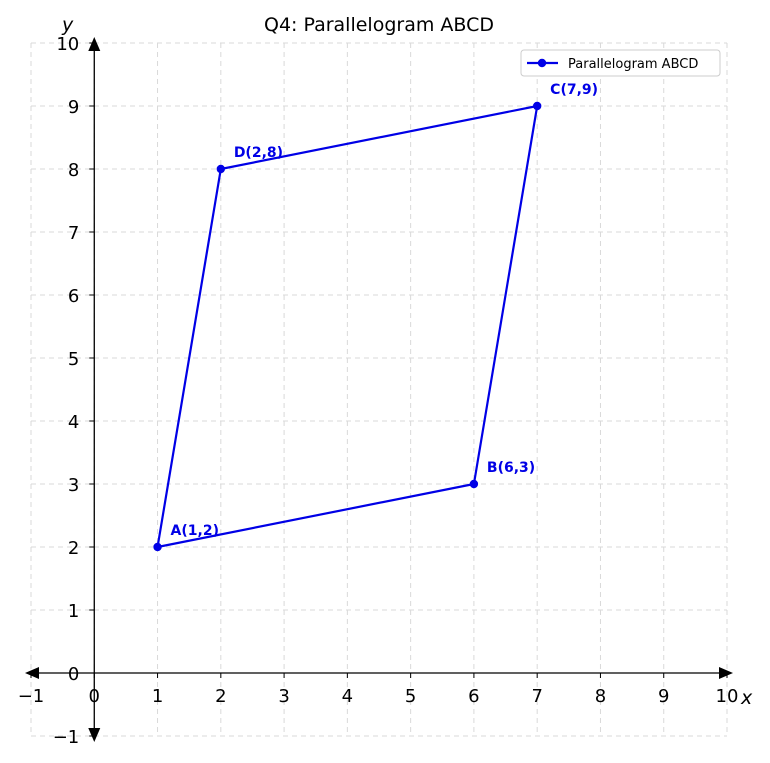  Describe the element at coordinates (258, 153) in the screenshot. I see `point-label: D(2,8)` at that location.